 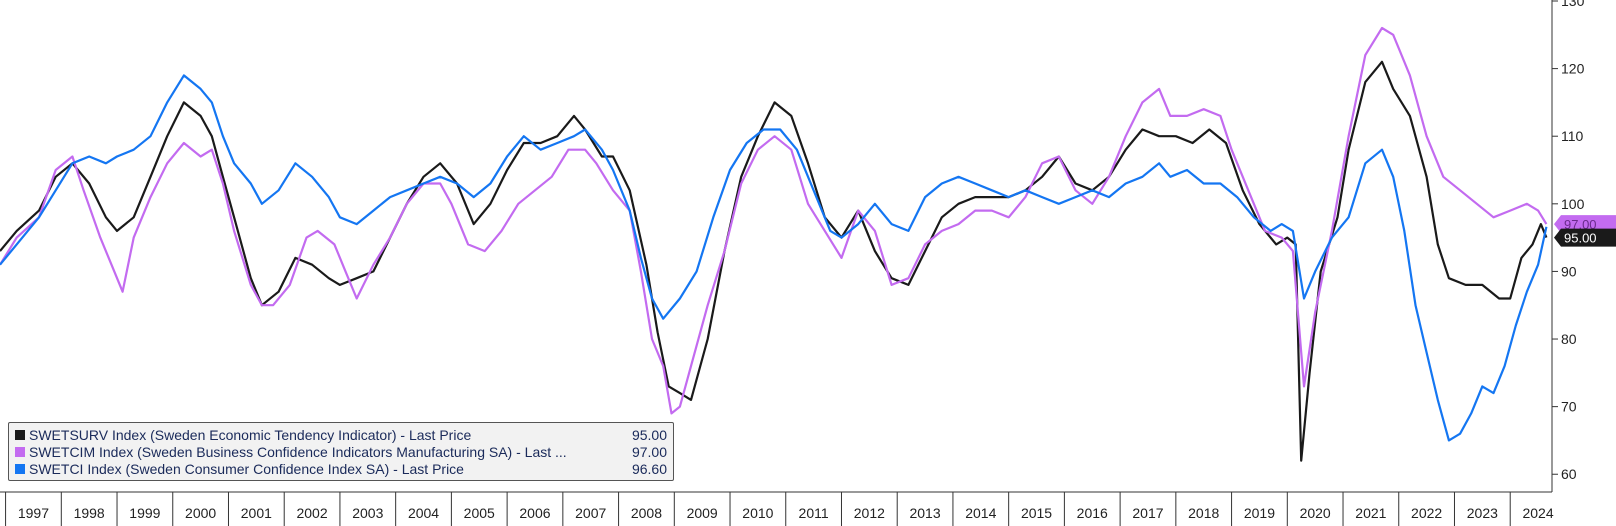 I want to click on x-tick-label: 2022, so click(x=1426, y=513).